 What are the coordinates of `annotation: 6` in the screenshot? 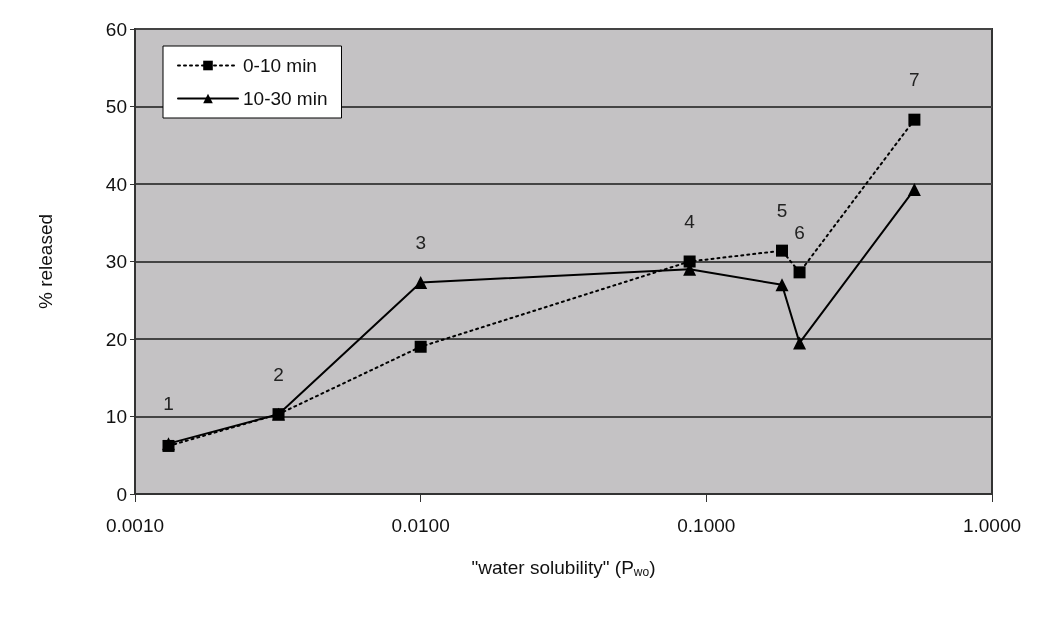 It's located at (799, 232).